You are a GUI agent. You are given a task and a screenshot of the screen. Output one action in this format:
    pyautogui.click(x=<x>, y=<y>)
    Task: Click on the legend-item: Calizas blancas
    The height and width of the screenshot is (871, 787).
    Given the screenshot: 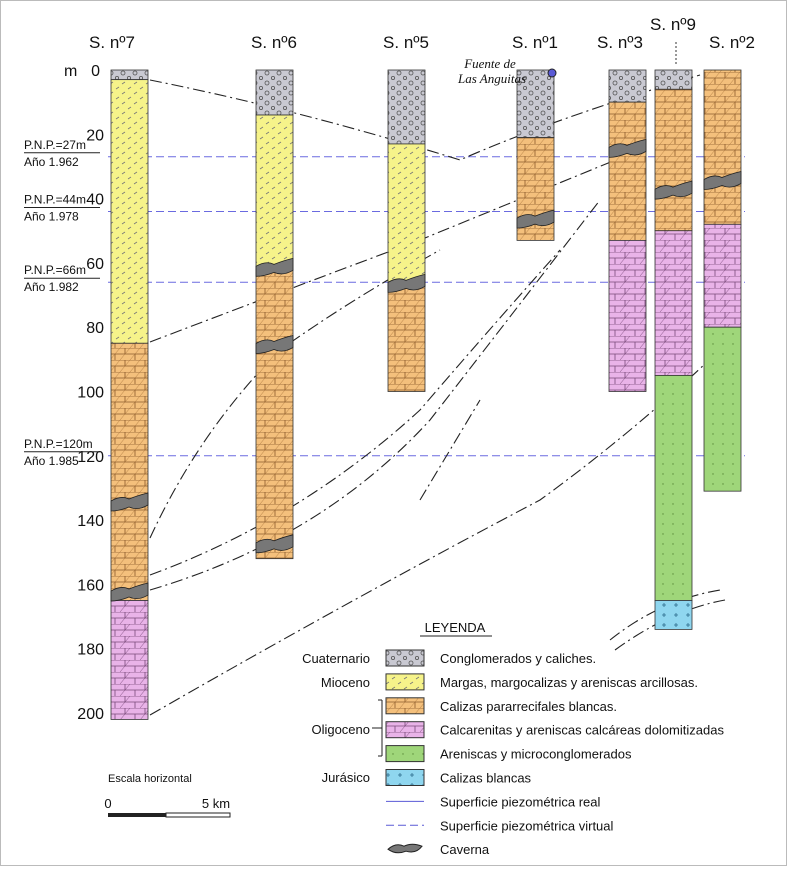 What is the action you would take?
    pyautogui.click(x=486, y=778)
    